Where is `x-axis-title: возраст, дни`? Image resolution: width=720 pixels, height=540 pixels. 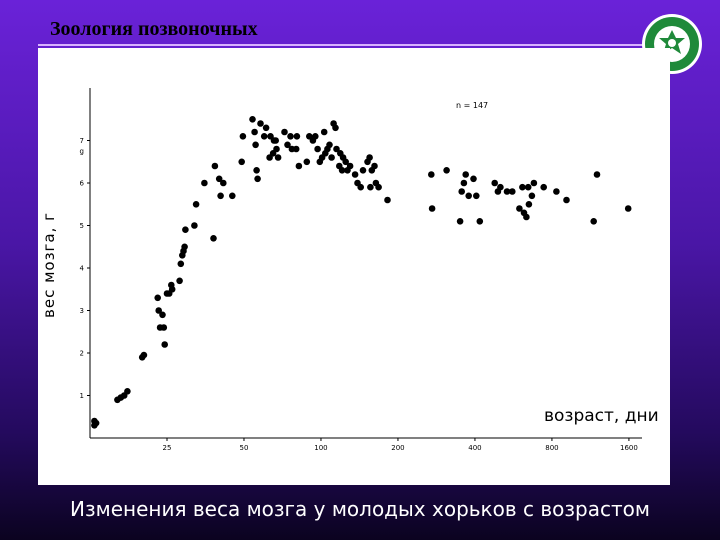
x-axis-title: возраст, дни is located at coordinates (601, 416).